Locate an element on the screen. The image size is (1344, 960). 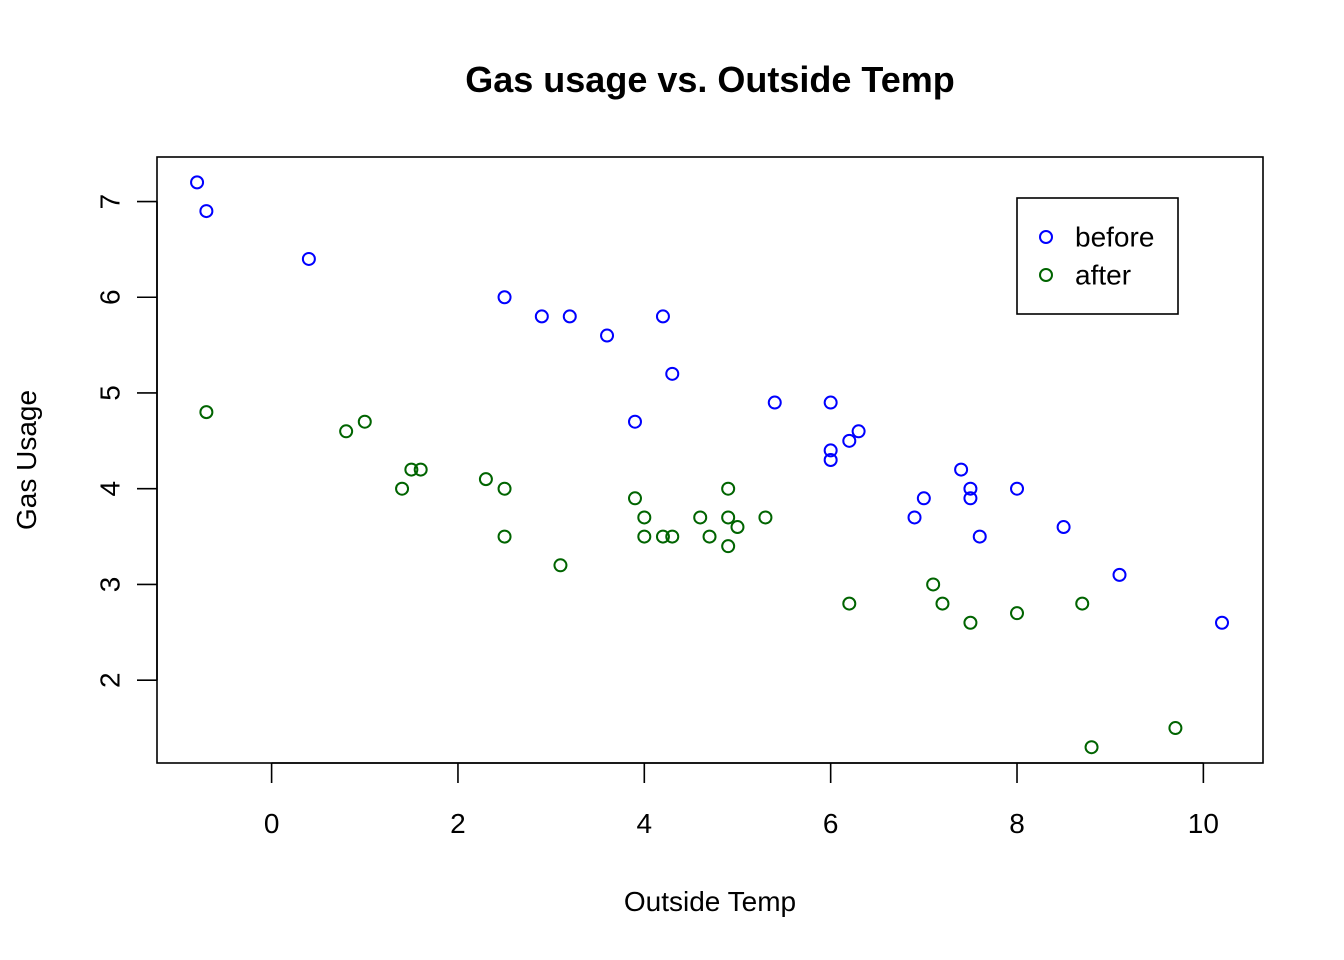
legend: before after is located at coordinates (1097, 256).